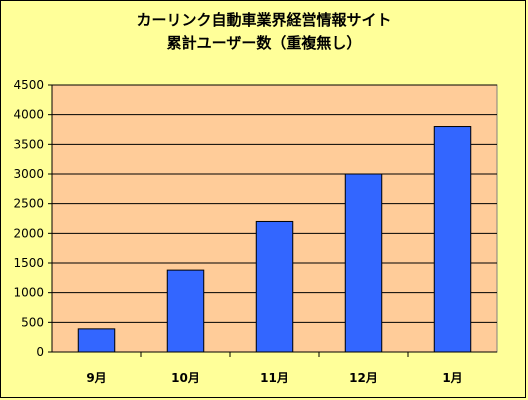 Image resolution: width=528 pixels, height=400 pixels. I want to click on x-tick-label: 12月, so click(363, 378).